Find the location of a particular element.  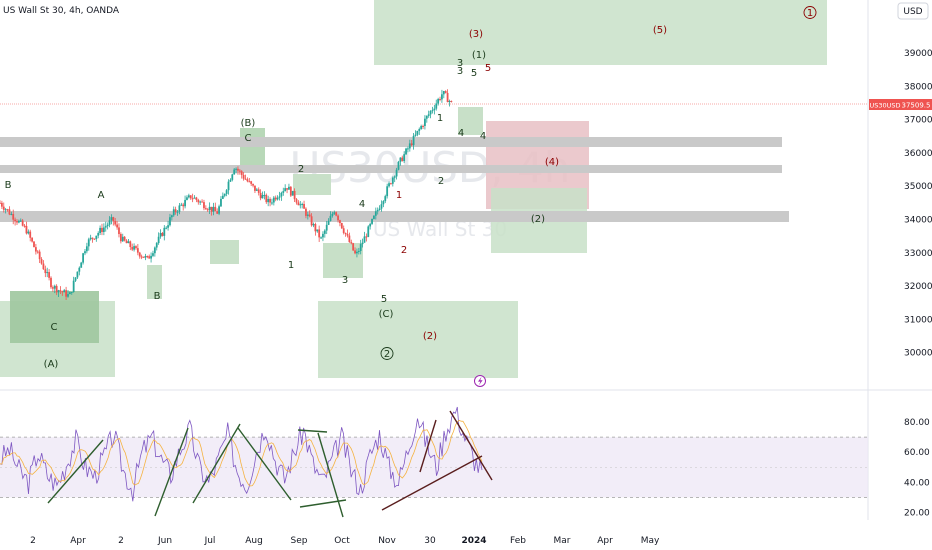

rsi-ma-line is located at coordinates (241, 453).